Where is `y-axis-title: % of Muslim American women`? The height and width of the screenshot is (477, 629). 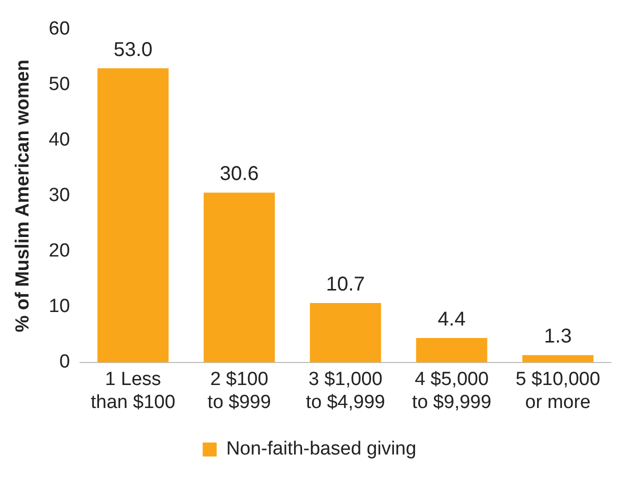
y-axis-title: % of Muslim American women is located at coordinates (23, 196).